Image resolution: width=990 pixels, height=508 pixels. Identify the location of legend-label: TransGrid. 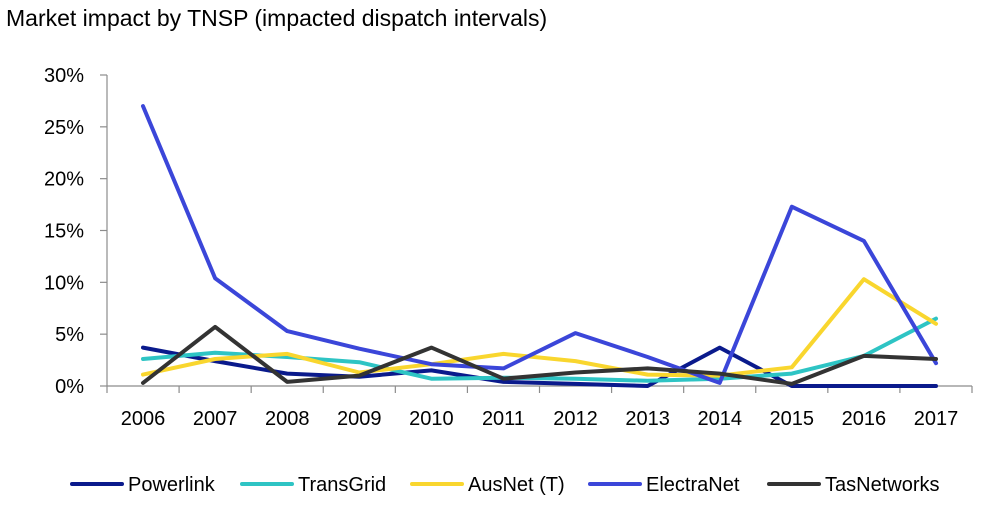
(342, 485).